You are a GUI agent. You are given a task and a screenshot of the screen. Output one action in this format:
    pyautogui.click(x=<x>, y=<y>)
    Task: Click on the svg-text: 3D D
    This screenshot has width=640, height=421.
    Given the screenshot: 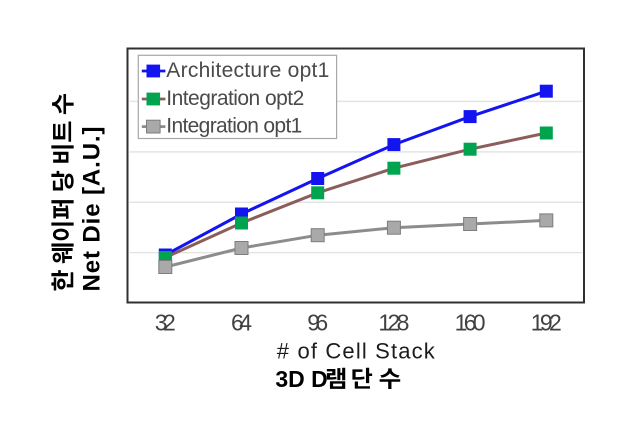 What is the action you would take?
    pyautogui.click(x=301, y=379)
    